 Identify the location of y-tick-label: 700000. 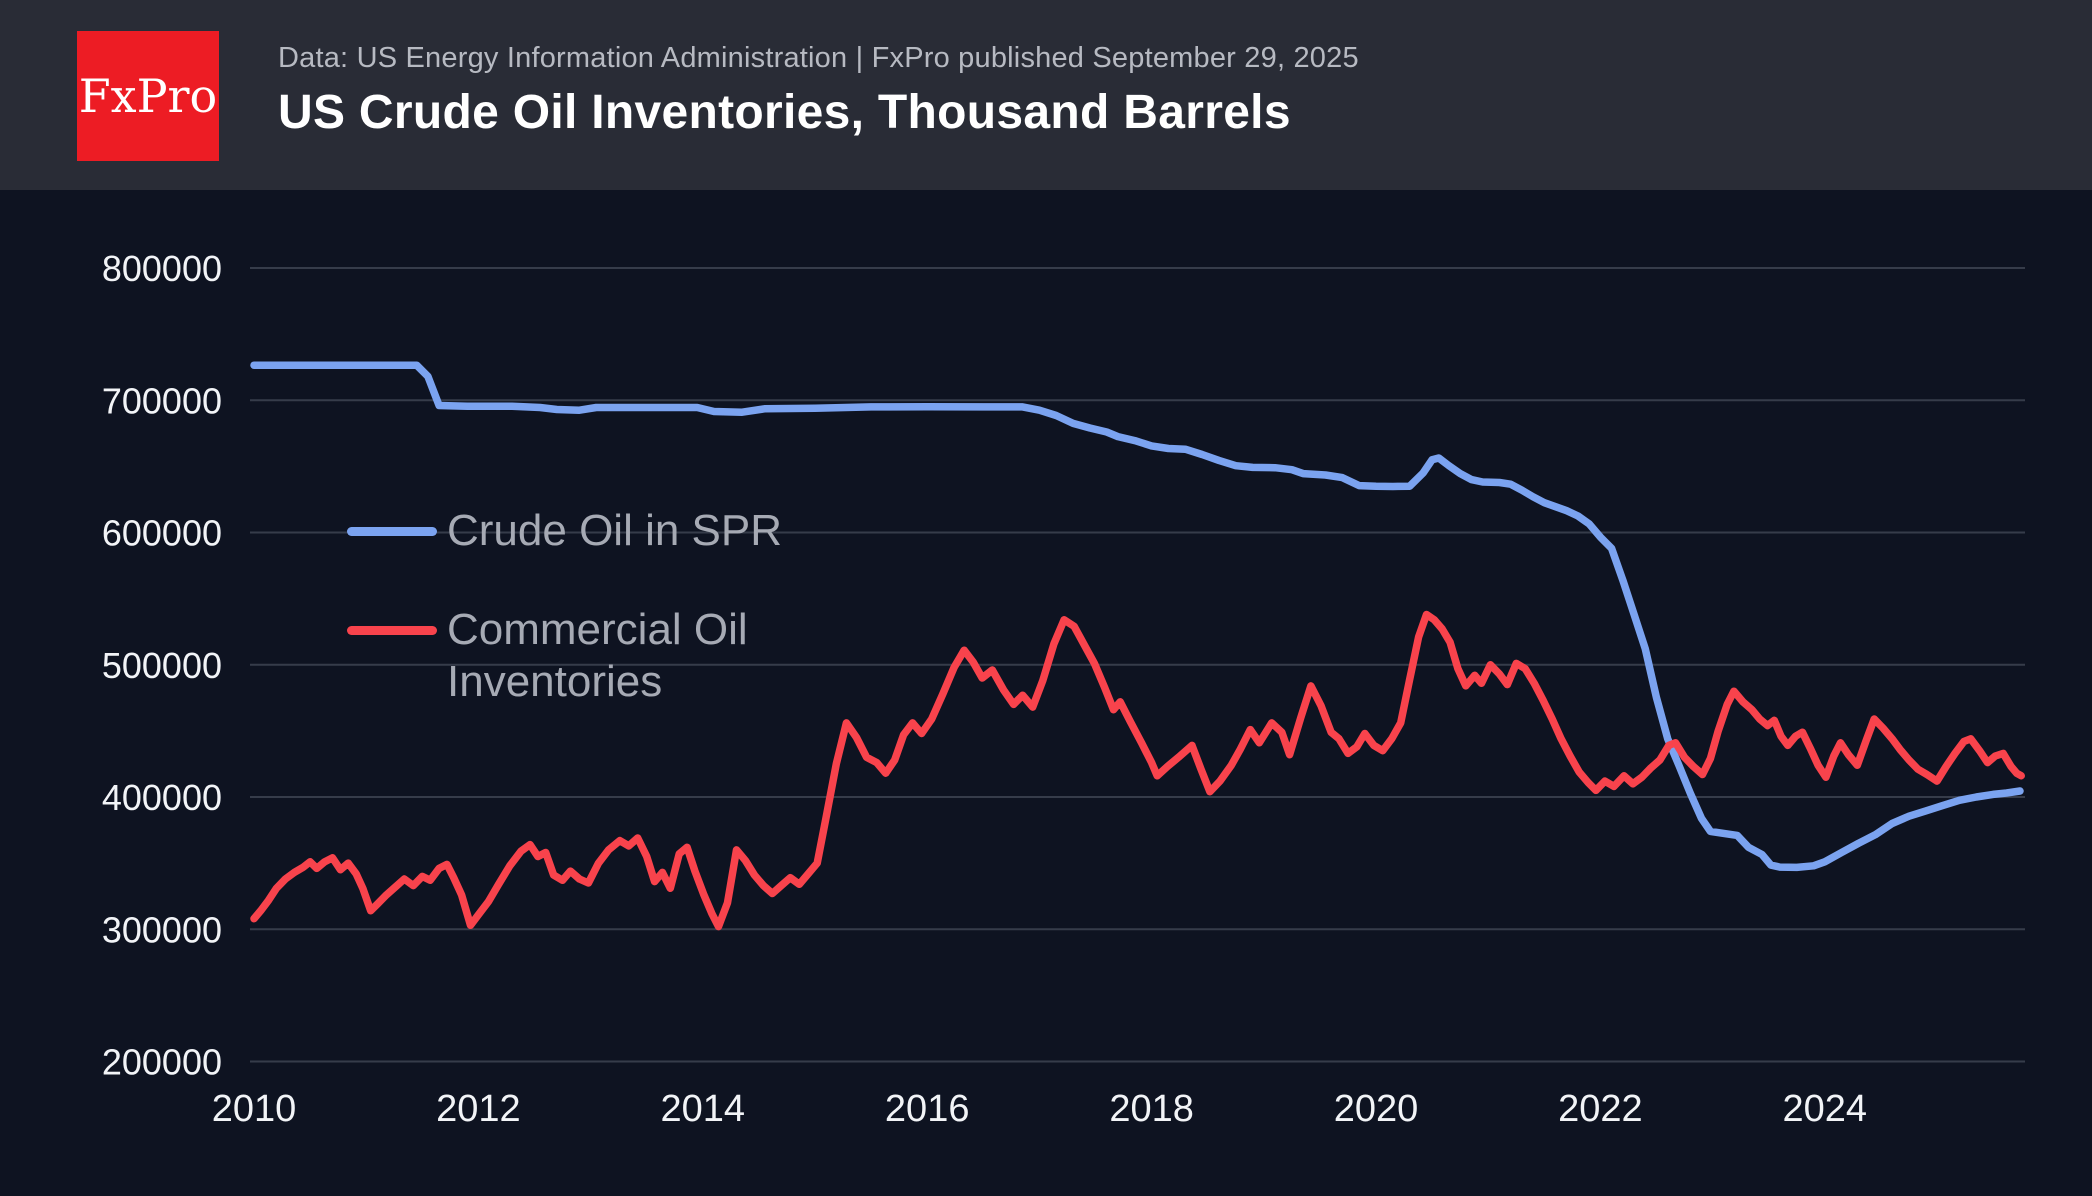
(162, 400).